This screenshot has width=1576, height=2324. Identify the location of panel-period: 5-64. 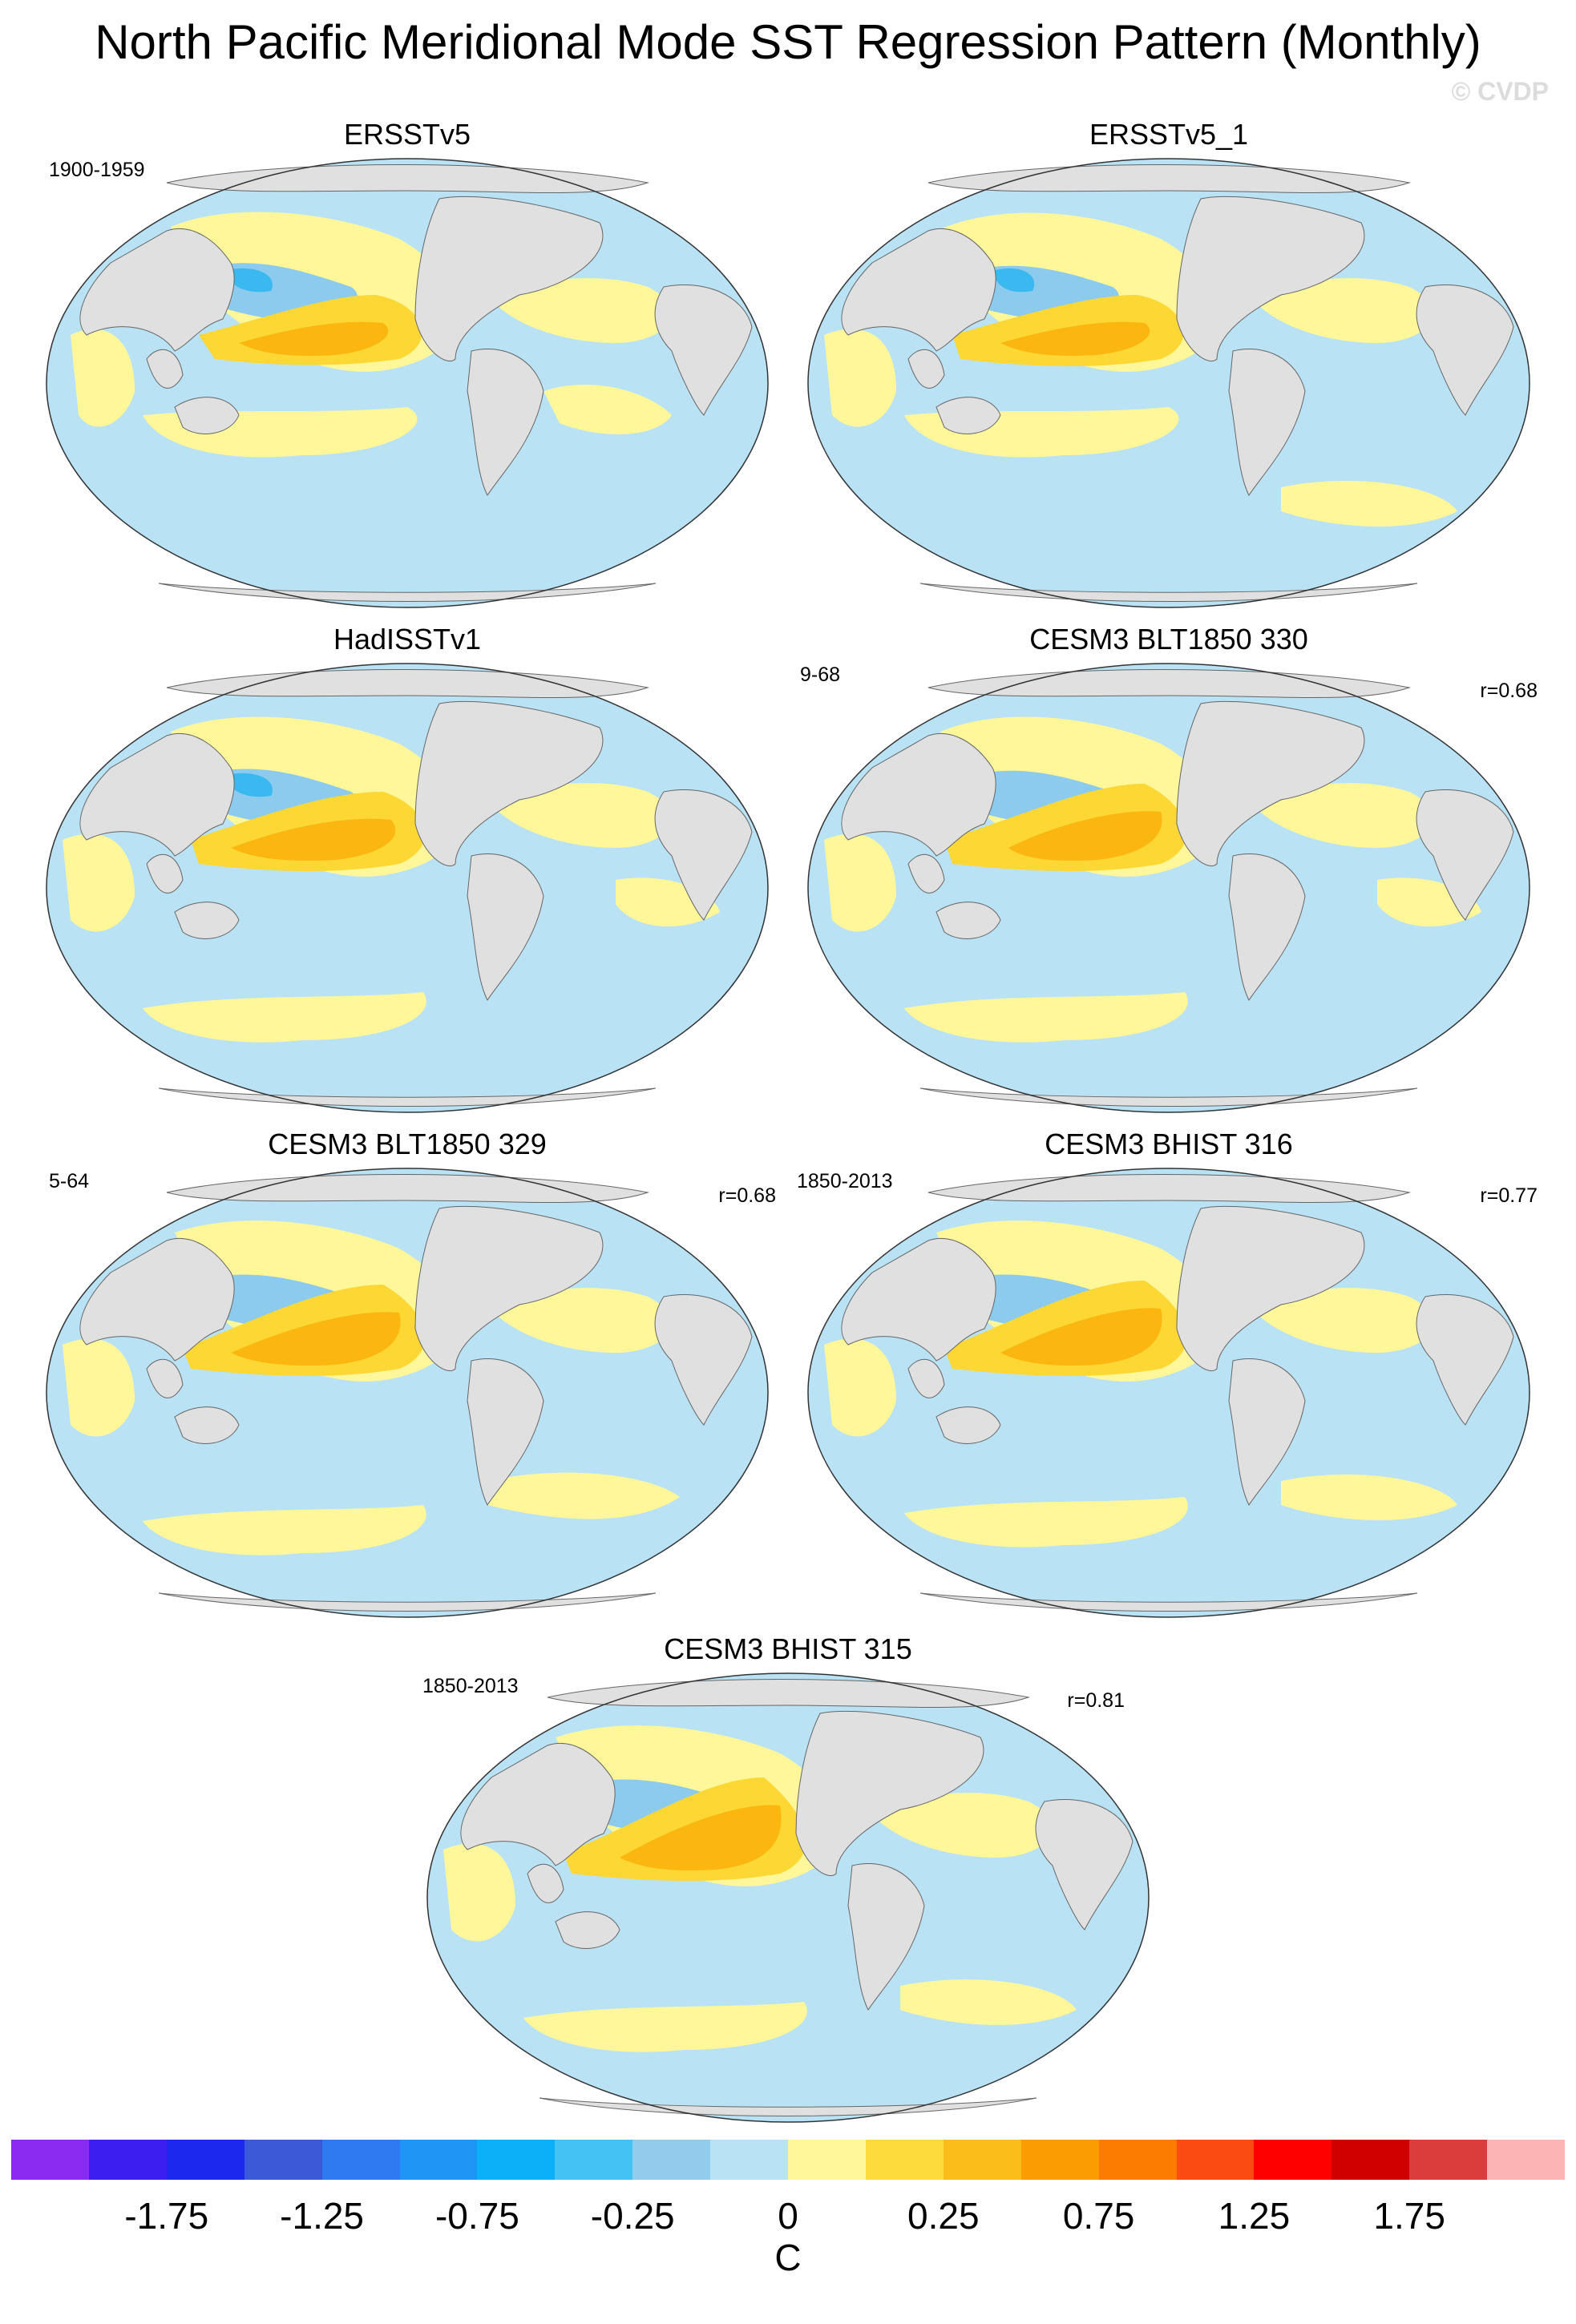
(69, 1181).